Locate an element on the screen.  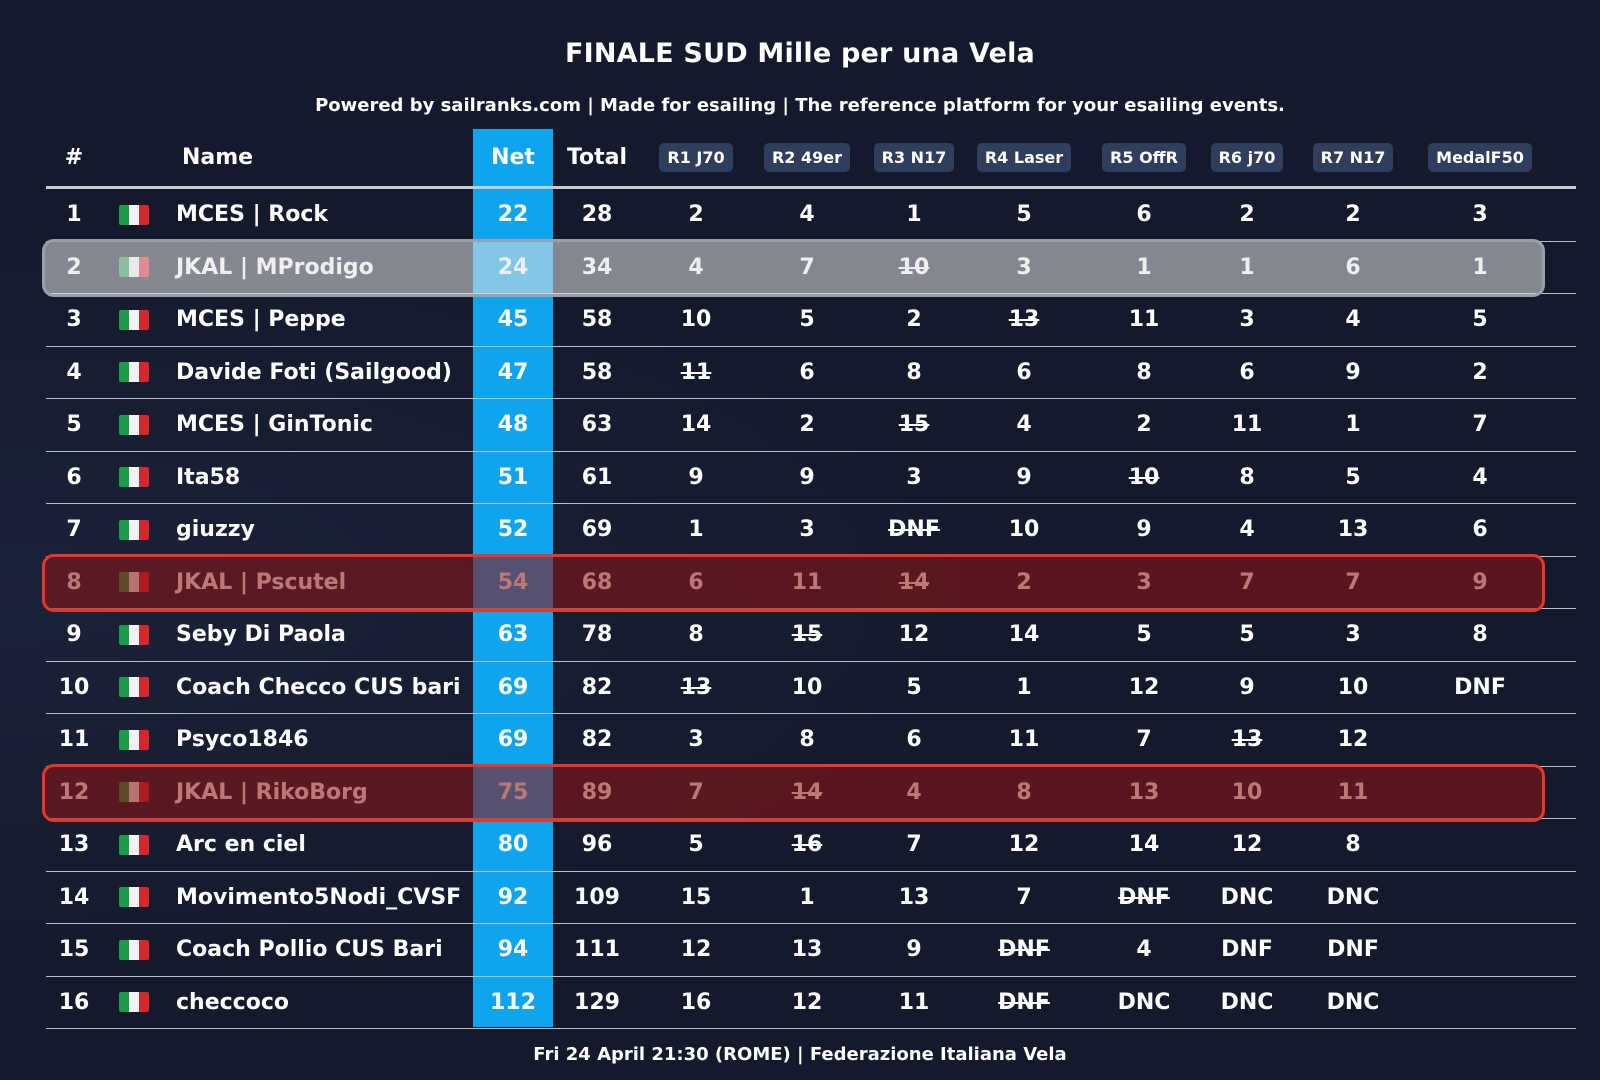
race-score-cell: 16 is located at coordinates (807, 845).